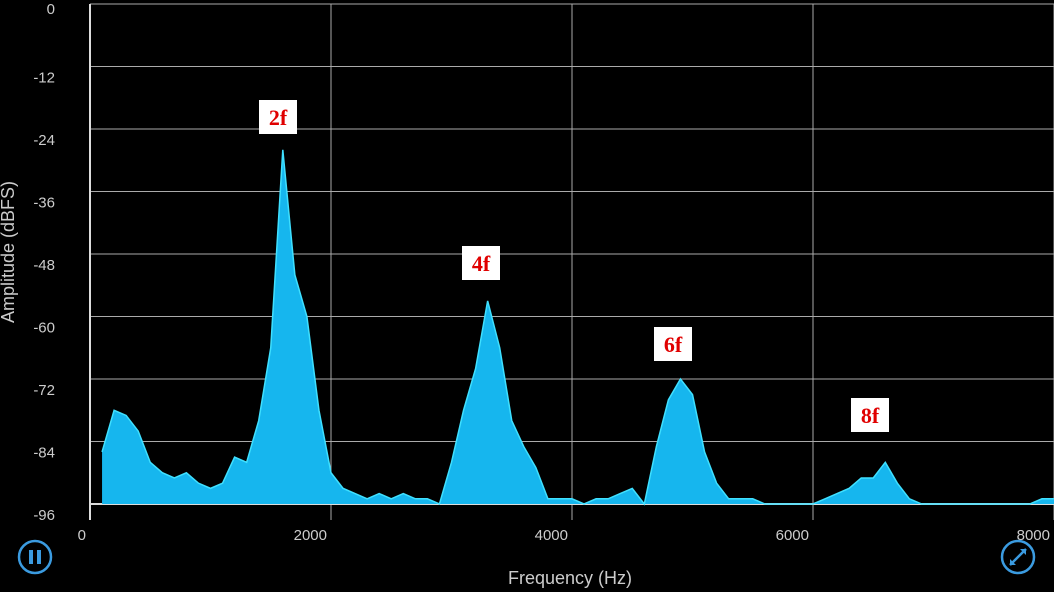 This screenshot has height=592, width=1054. What do you see at coordinates (44, 328) in the screenshot?
I see `y-tick-label: -60` at bounding box center [44, 328].